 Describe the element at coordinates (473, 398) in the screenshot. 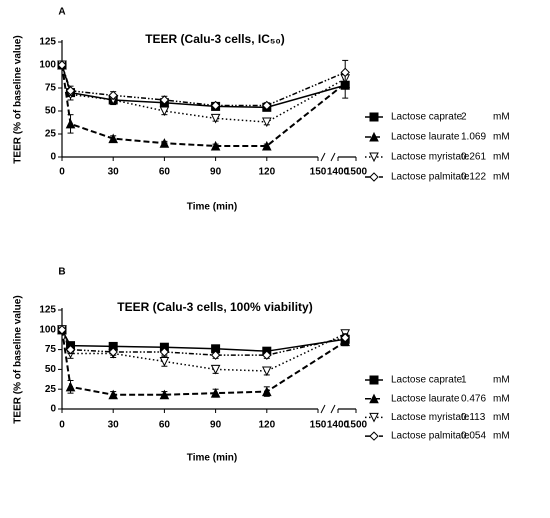

I see `legend-concentration: 0.476` at that location.